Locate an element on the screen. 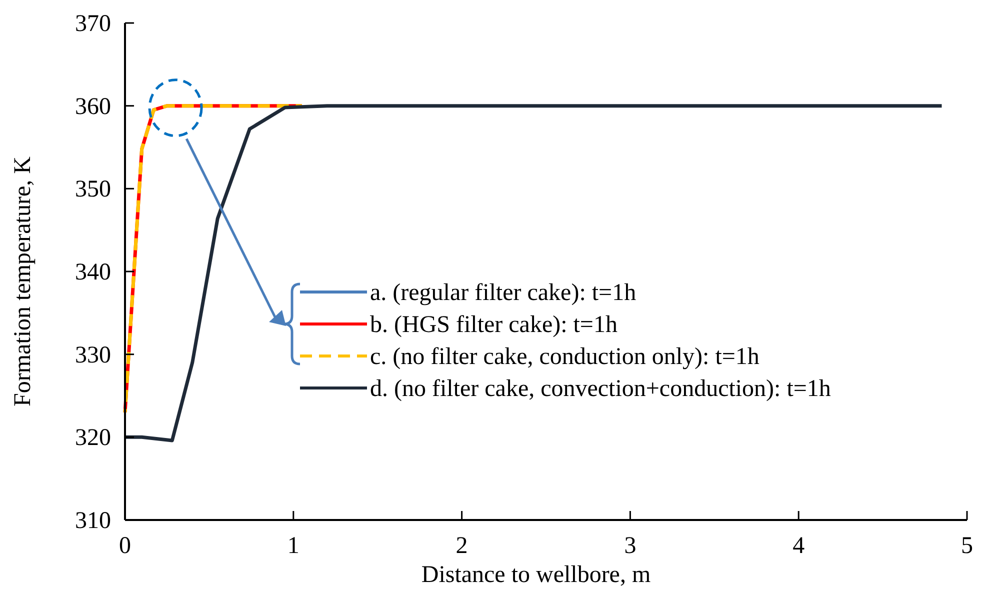 Image resolution: width=998 pixels, height=591 pixels. legend-label: d. (no filter cake, convection+conduction): t=1h is located at coordinates (600, 389).